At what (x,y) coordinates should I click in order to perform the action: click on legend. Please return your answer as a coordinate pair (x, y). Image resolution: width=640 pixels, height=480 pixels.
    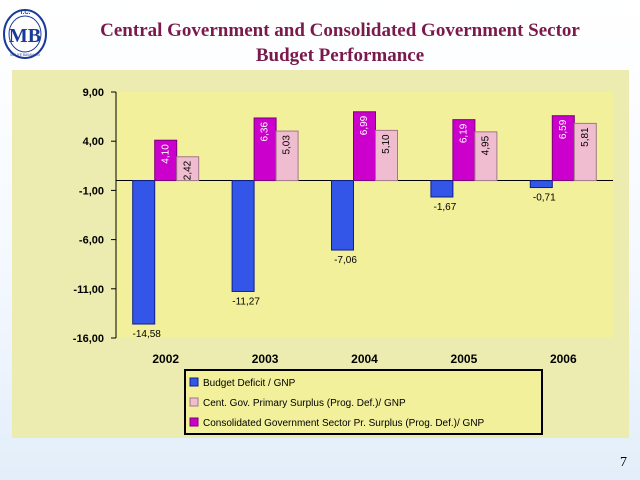
    Looking at the image, I should click on (363, 402).